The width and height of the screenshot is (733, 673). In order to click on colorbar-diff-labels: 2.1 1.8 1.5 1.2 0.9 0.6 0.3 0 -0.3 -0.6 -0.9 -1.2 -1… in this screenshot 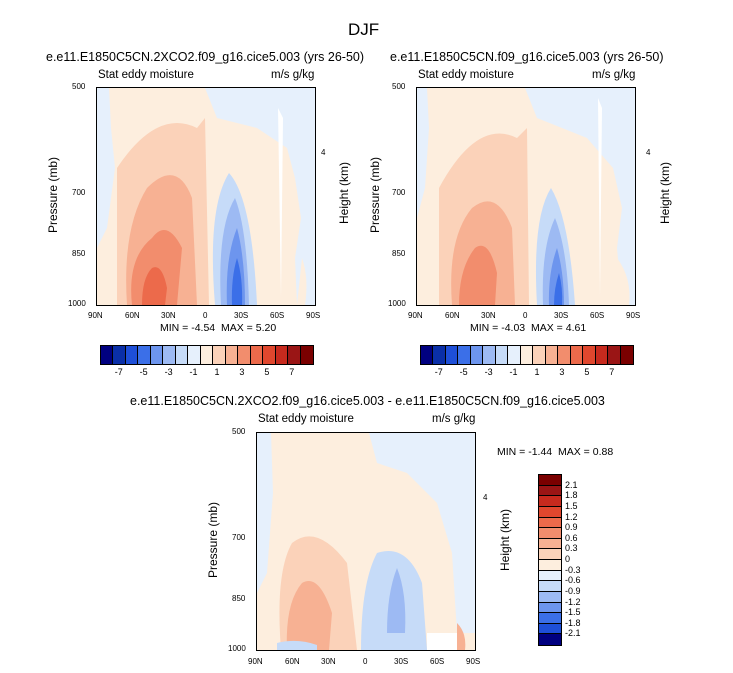, I will do `click(585, 559)`.